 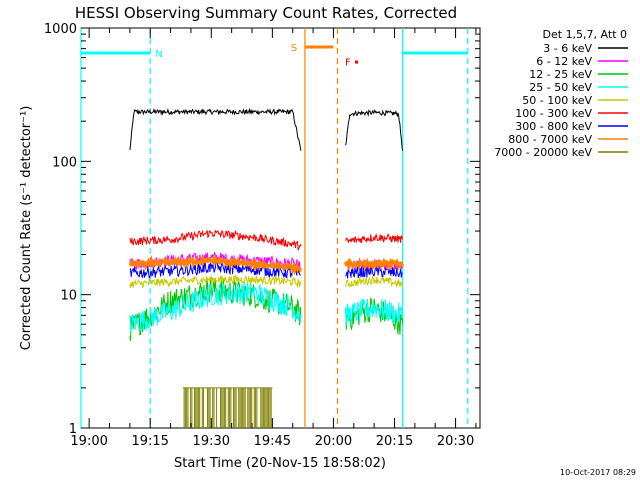 What do you see at coordinates (455, 441) in the screenshot?
I see `x-tick-label: 20:30` at bounding box center [455, 441].